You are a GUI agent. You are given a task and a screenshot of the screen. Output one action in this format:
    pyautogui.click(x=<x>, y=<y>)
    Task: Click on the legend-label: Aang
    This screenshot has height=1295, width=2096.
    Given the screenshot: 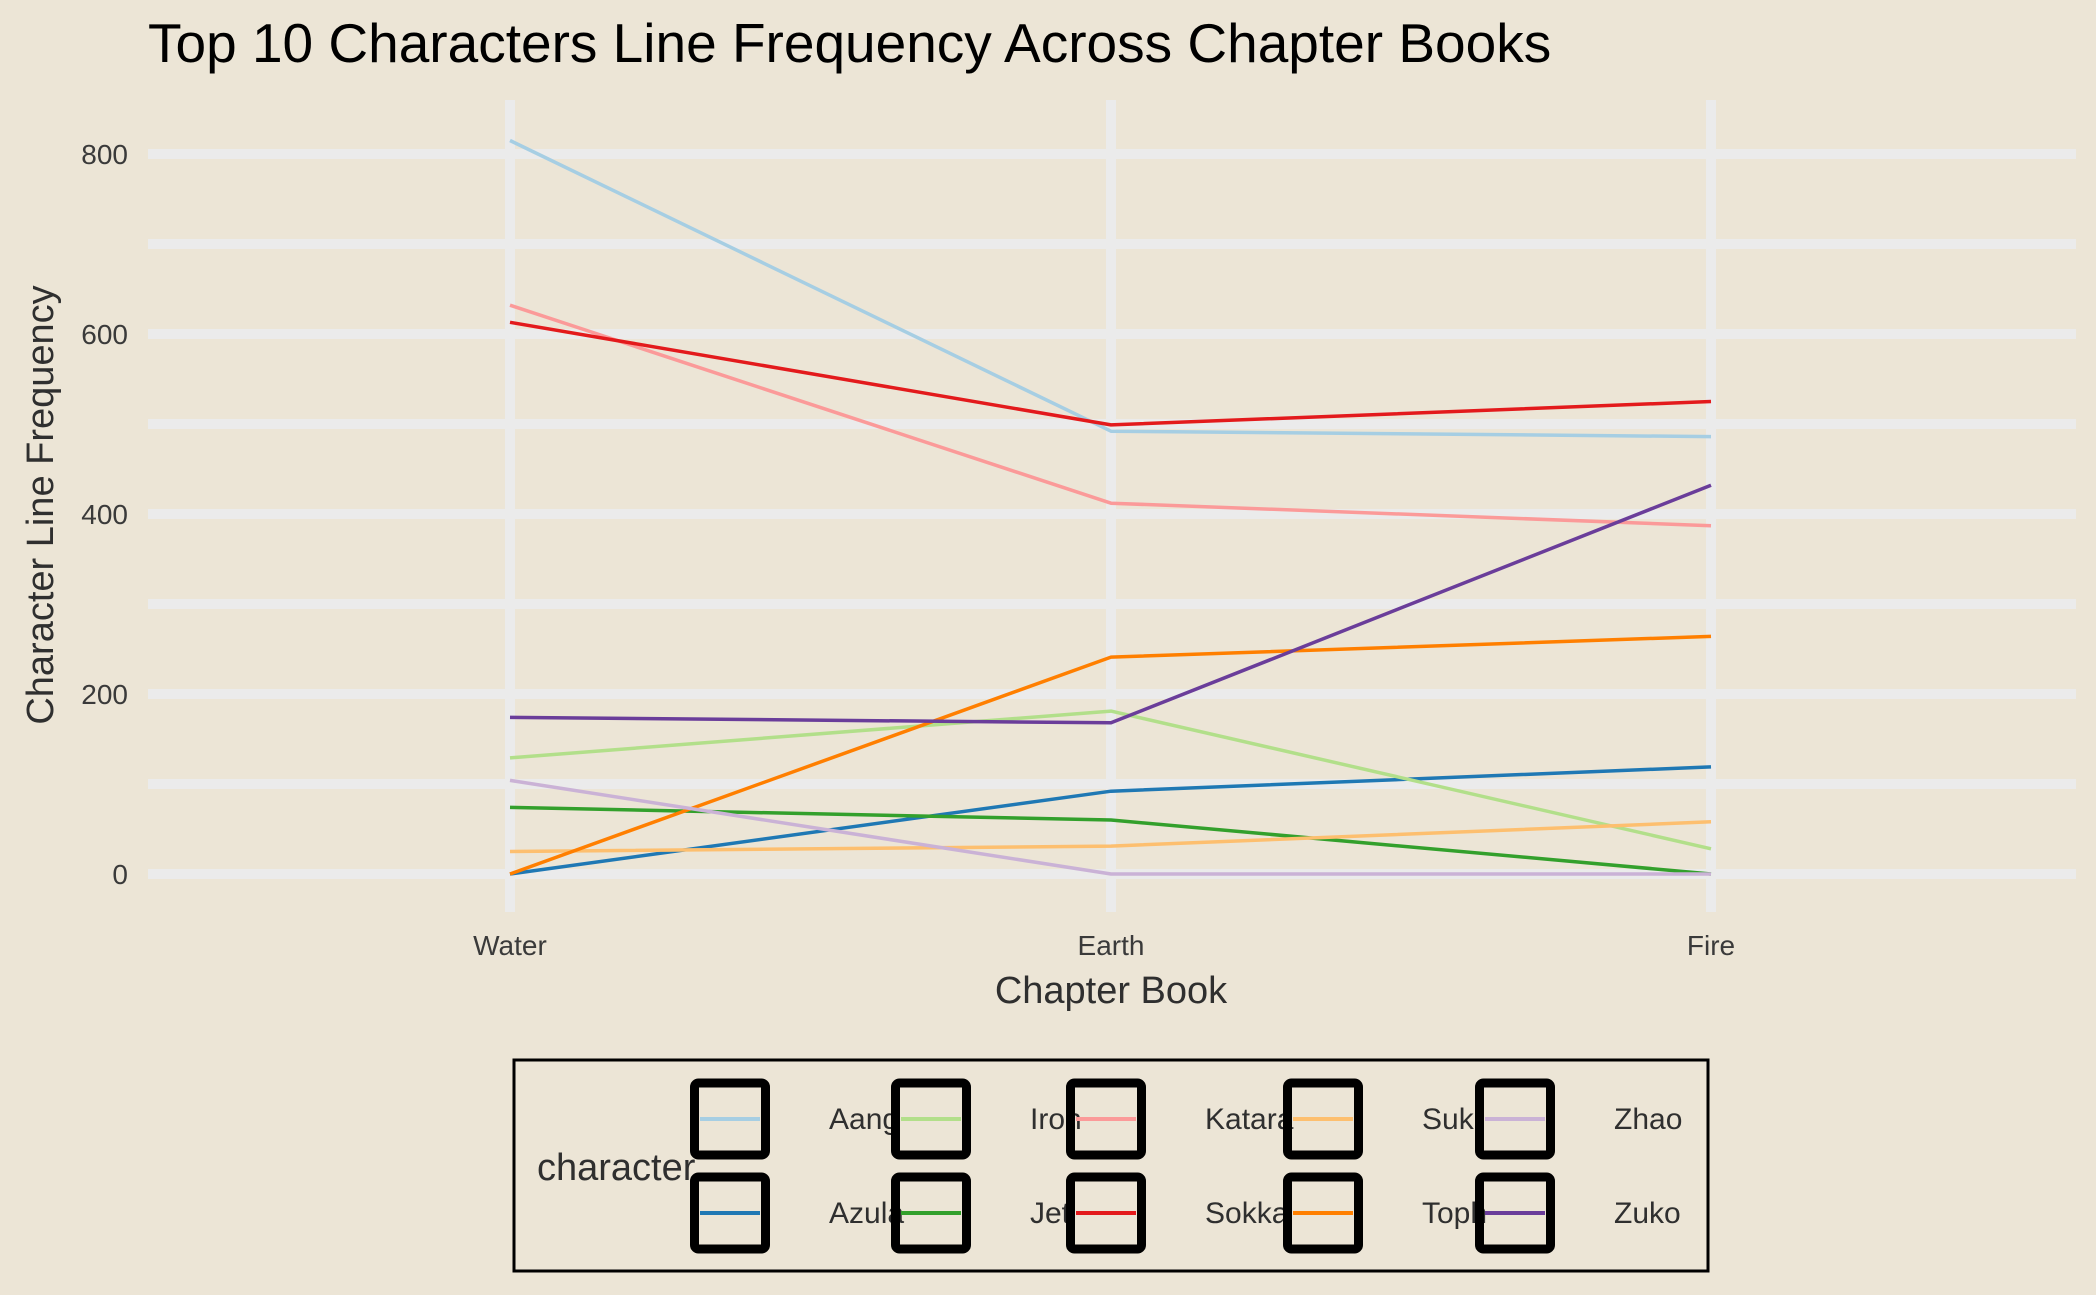 What is the action you would take?
    pyautogui.click(x=864, y=1119)
    